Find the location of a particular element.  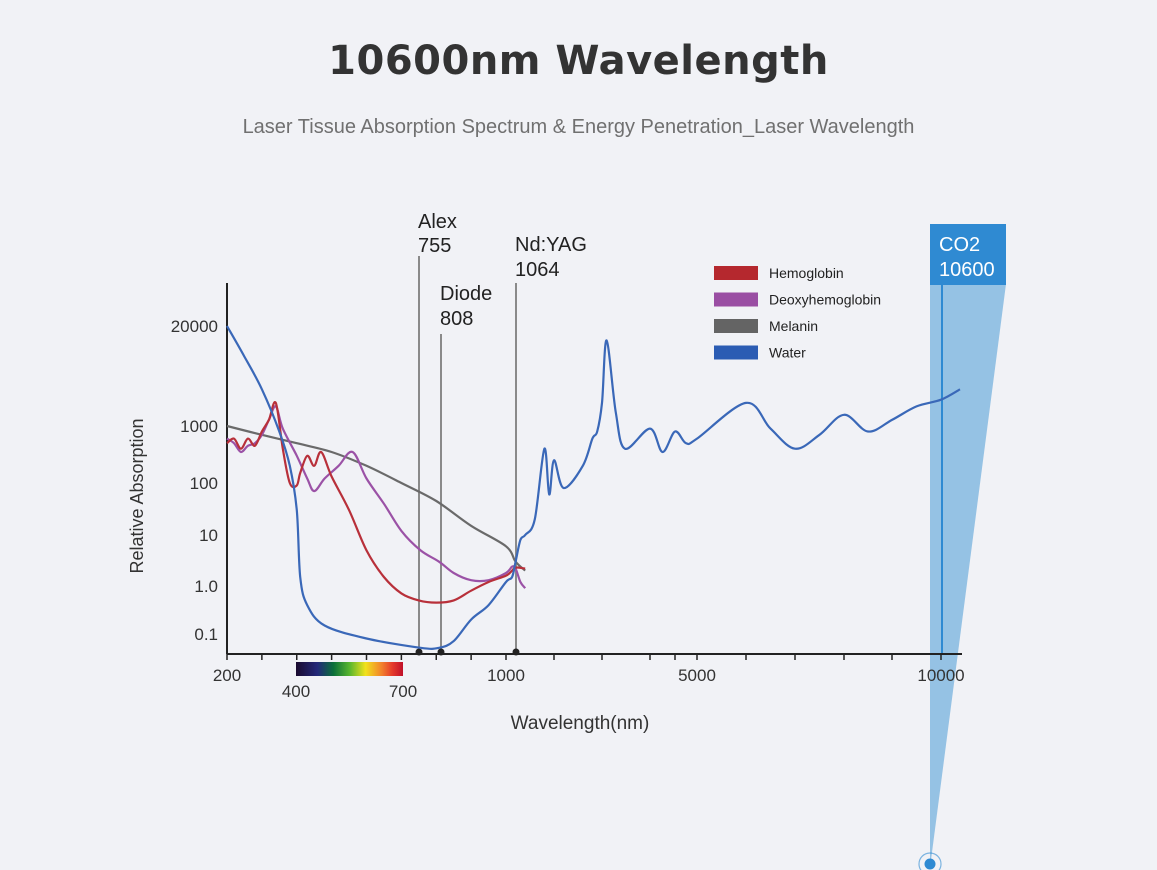

series-line-melanin is located at coordinates (376, 498).